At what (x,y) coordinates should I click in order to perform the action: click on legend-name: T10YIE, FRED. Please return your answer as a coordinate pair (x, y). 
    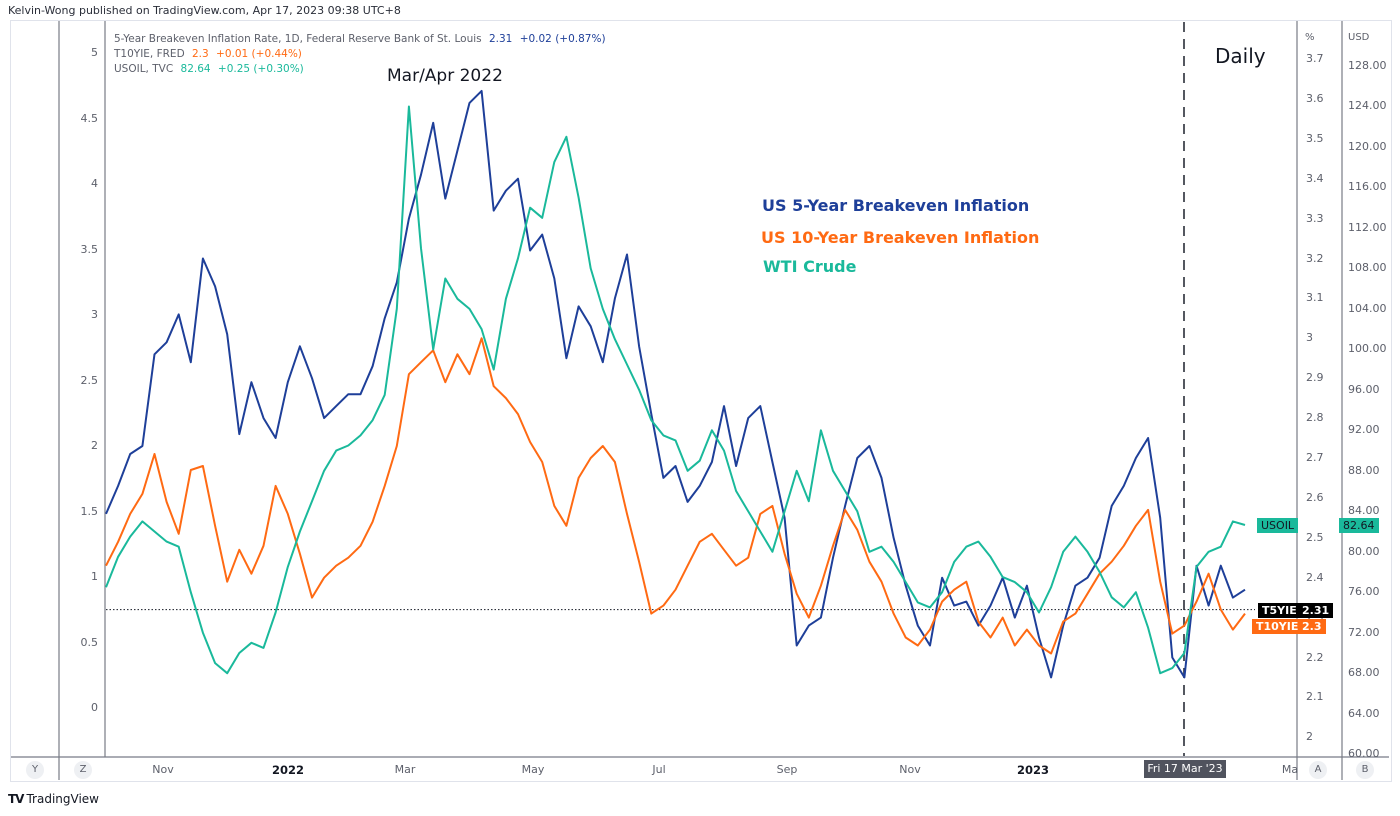
    Looking at the image, I should click on (149, 54).